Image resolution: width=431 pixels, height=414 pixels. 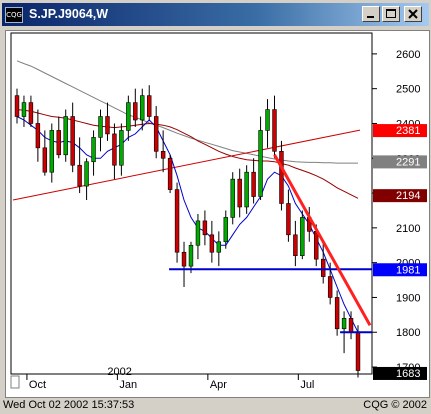 I want to click on rising-trendline, so click(x=186, y=165).